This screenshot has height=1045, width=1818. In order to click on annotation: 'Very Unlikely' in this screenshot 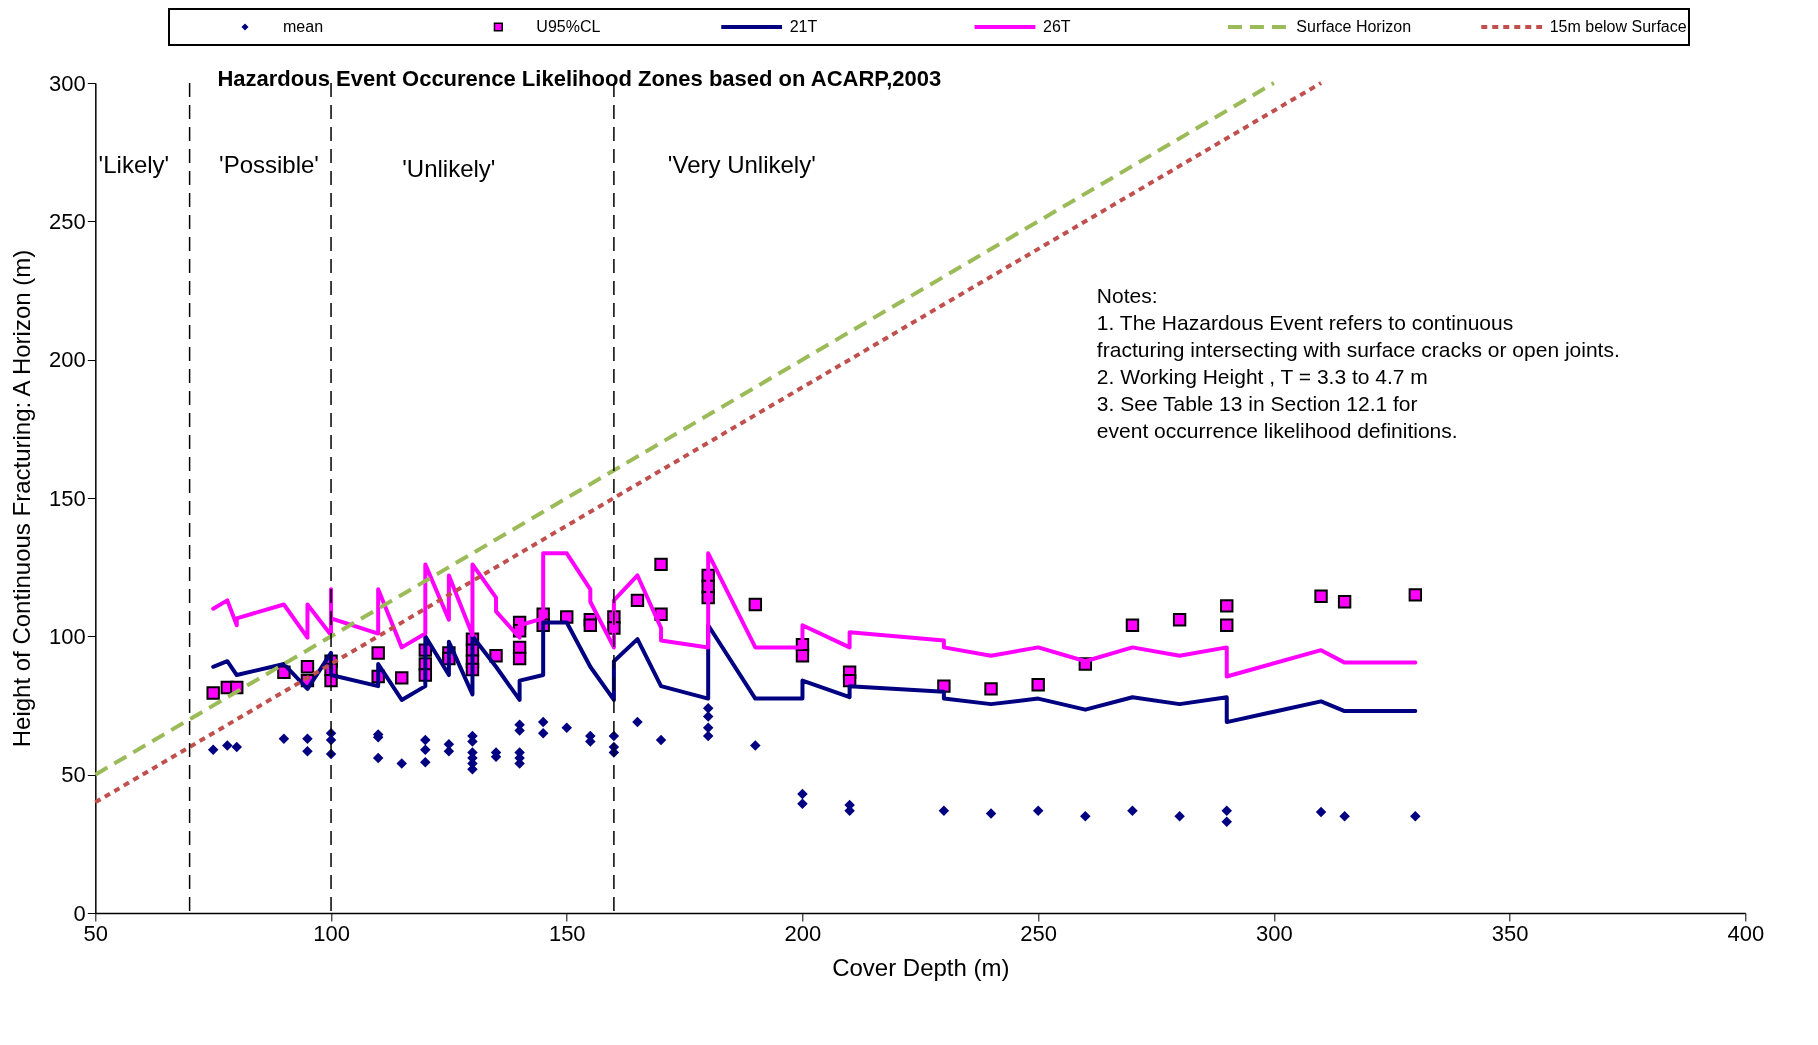, I will do `click(741, 164)`.